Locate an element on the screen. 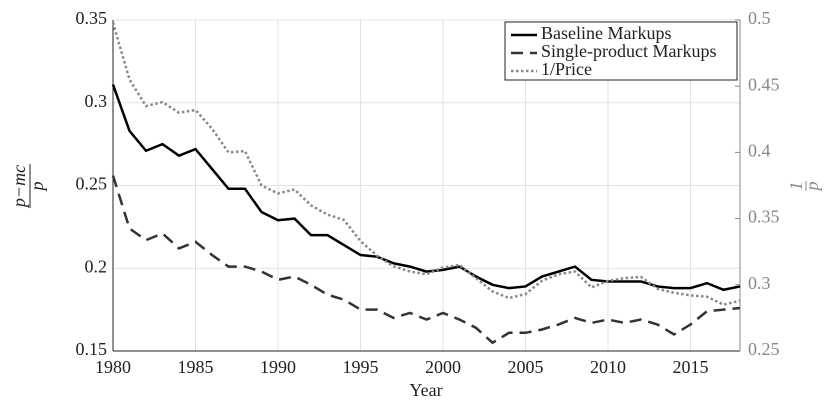  y-tick-label: 0.35 is located at coordinates (92, 18).